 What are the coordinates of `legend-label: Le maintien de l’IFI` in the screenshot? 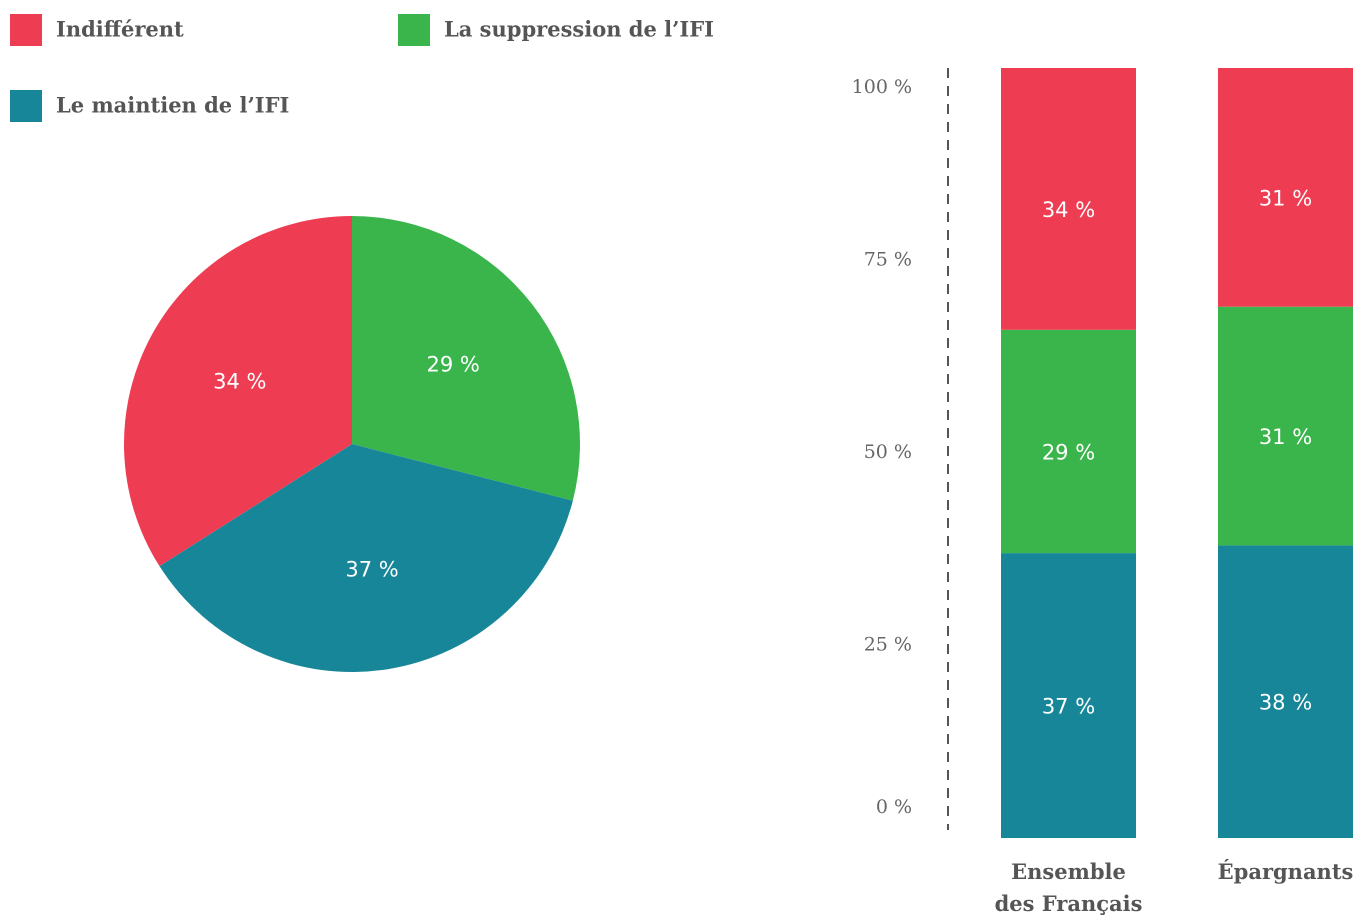 It's located at (172, 105).